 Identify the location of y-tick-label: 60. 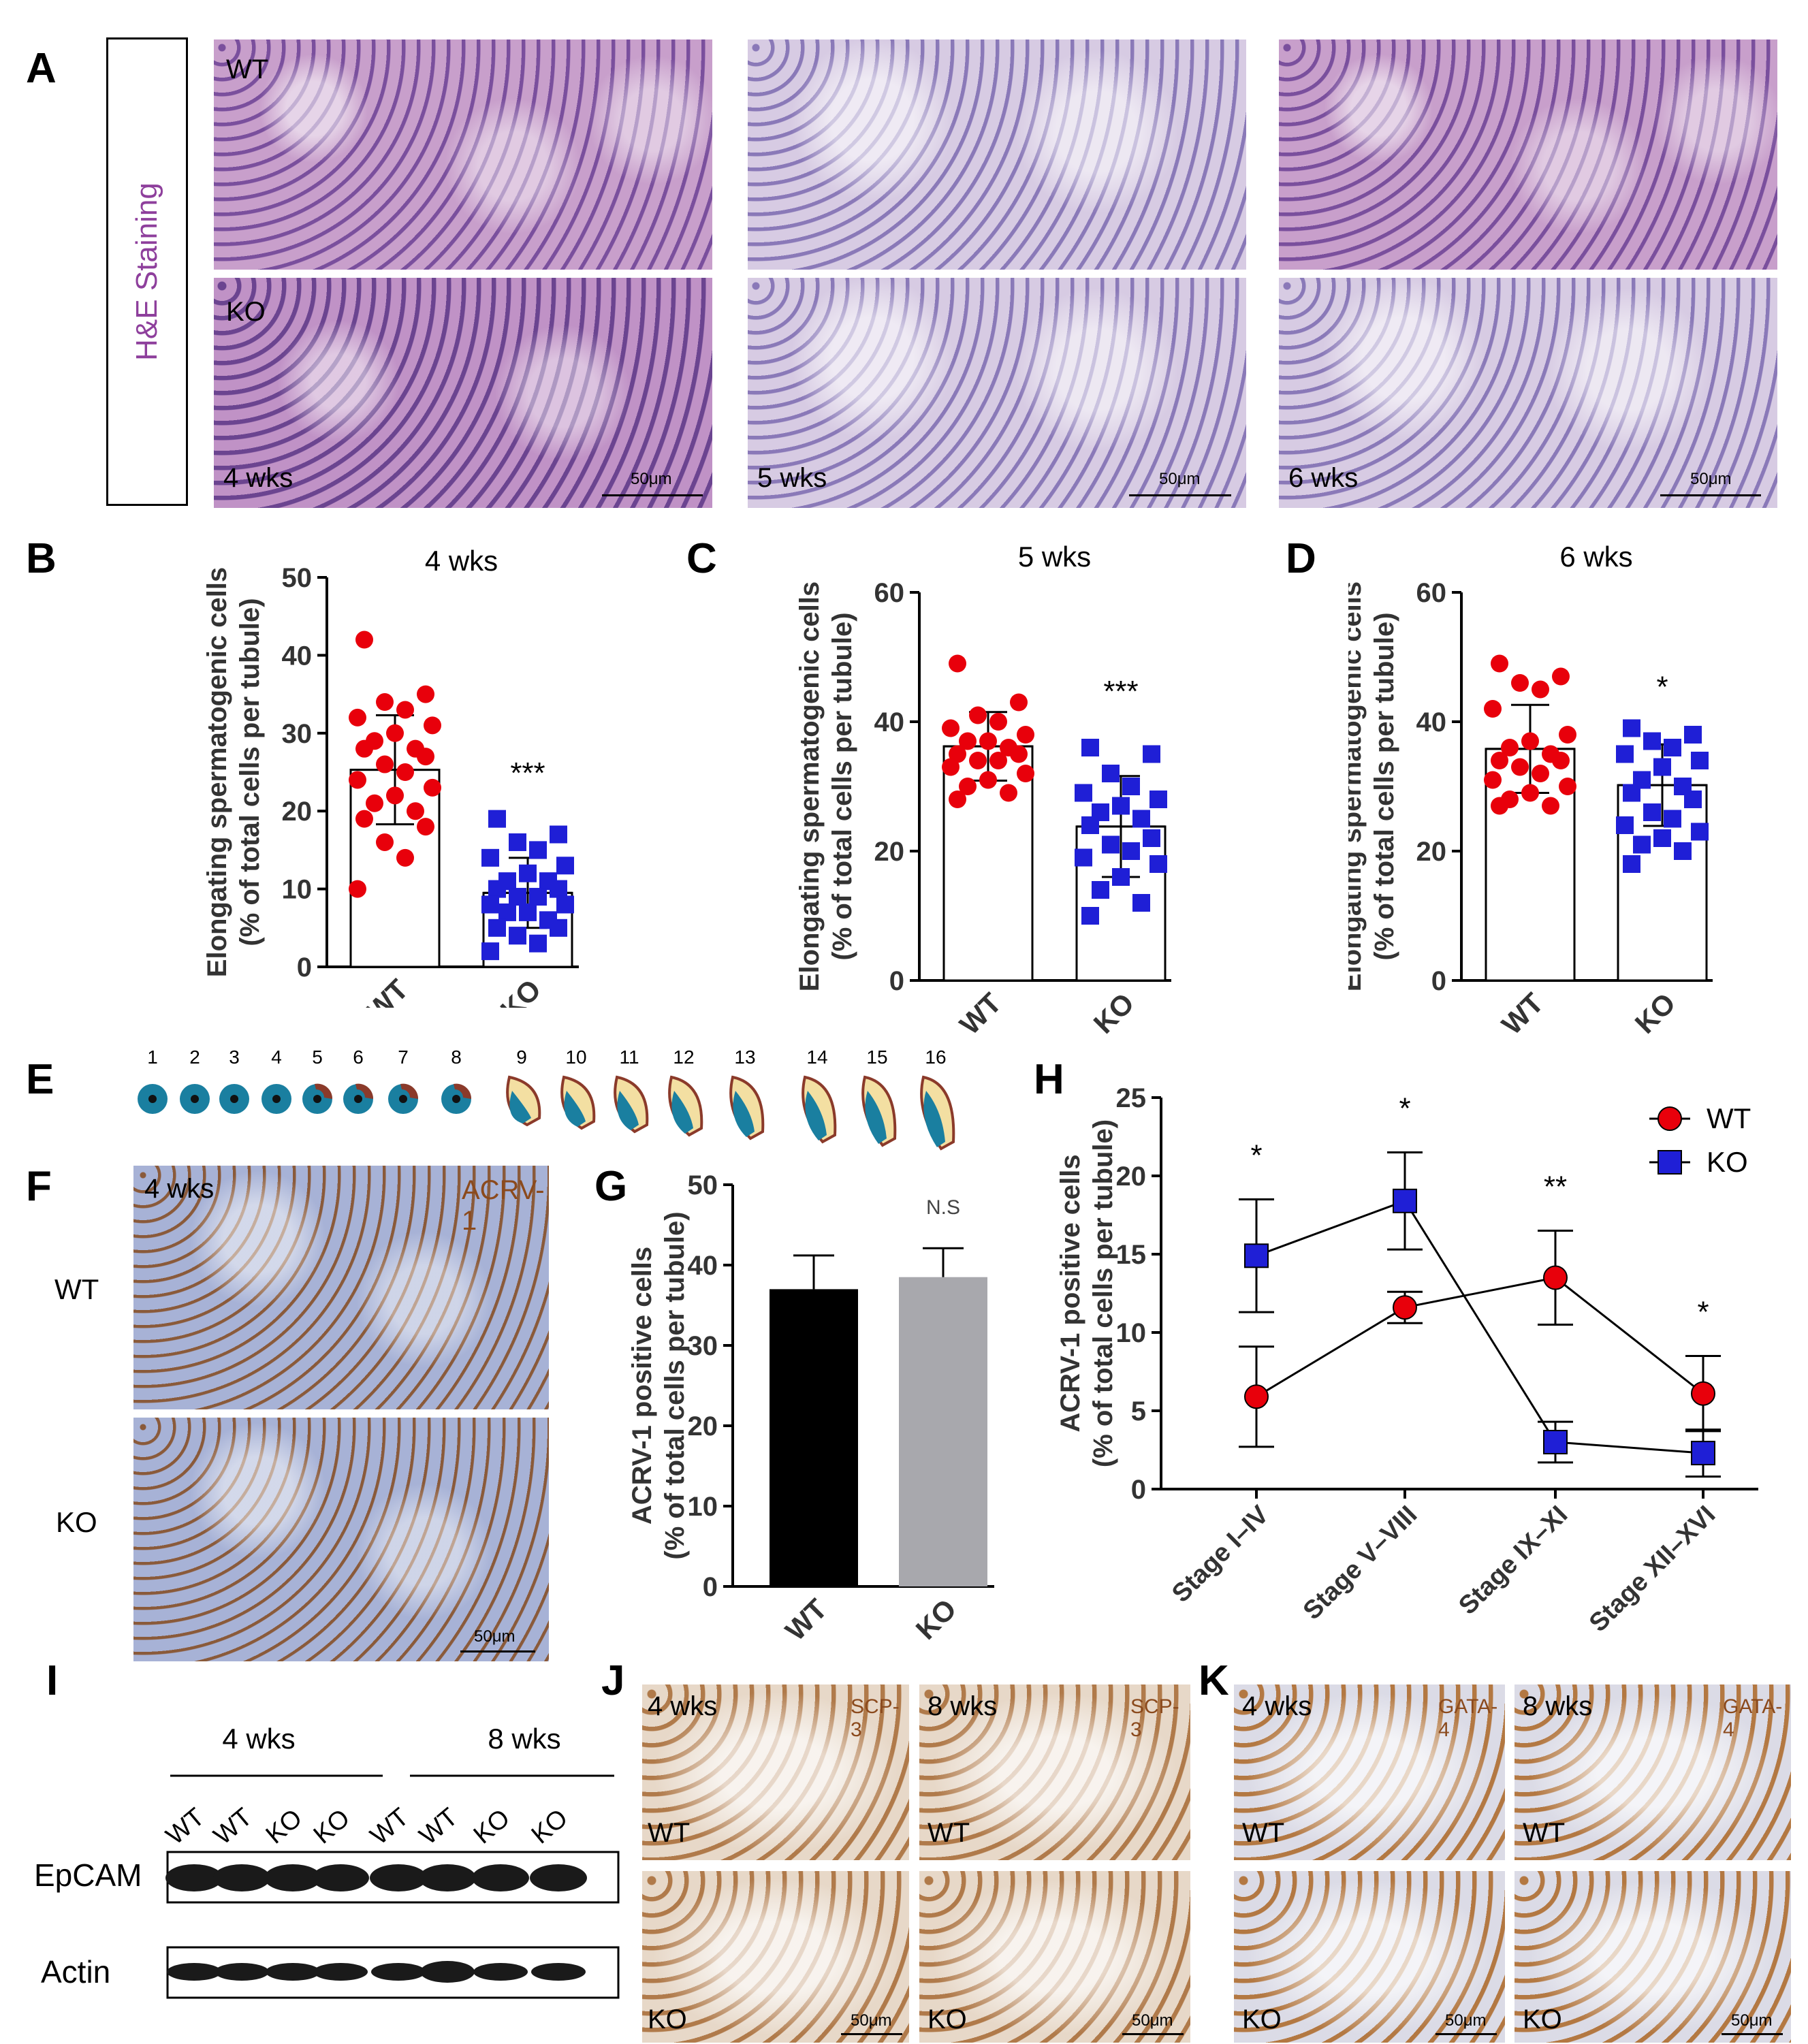
(889, 593).